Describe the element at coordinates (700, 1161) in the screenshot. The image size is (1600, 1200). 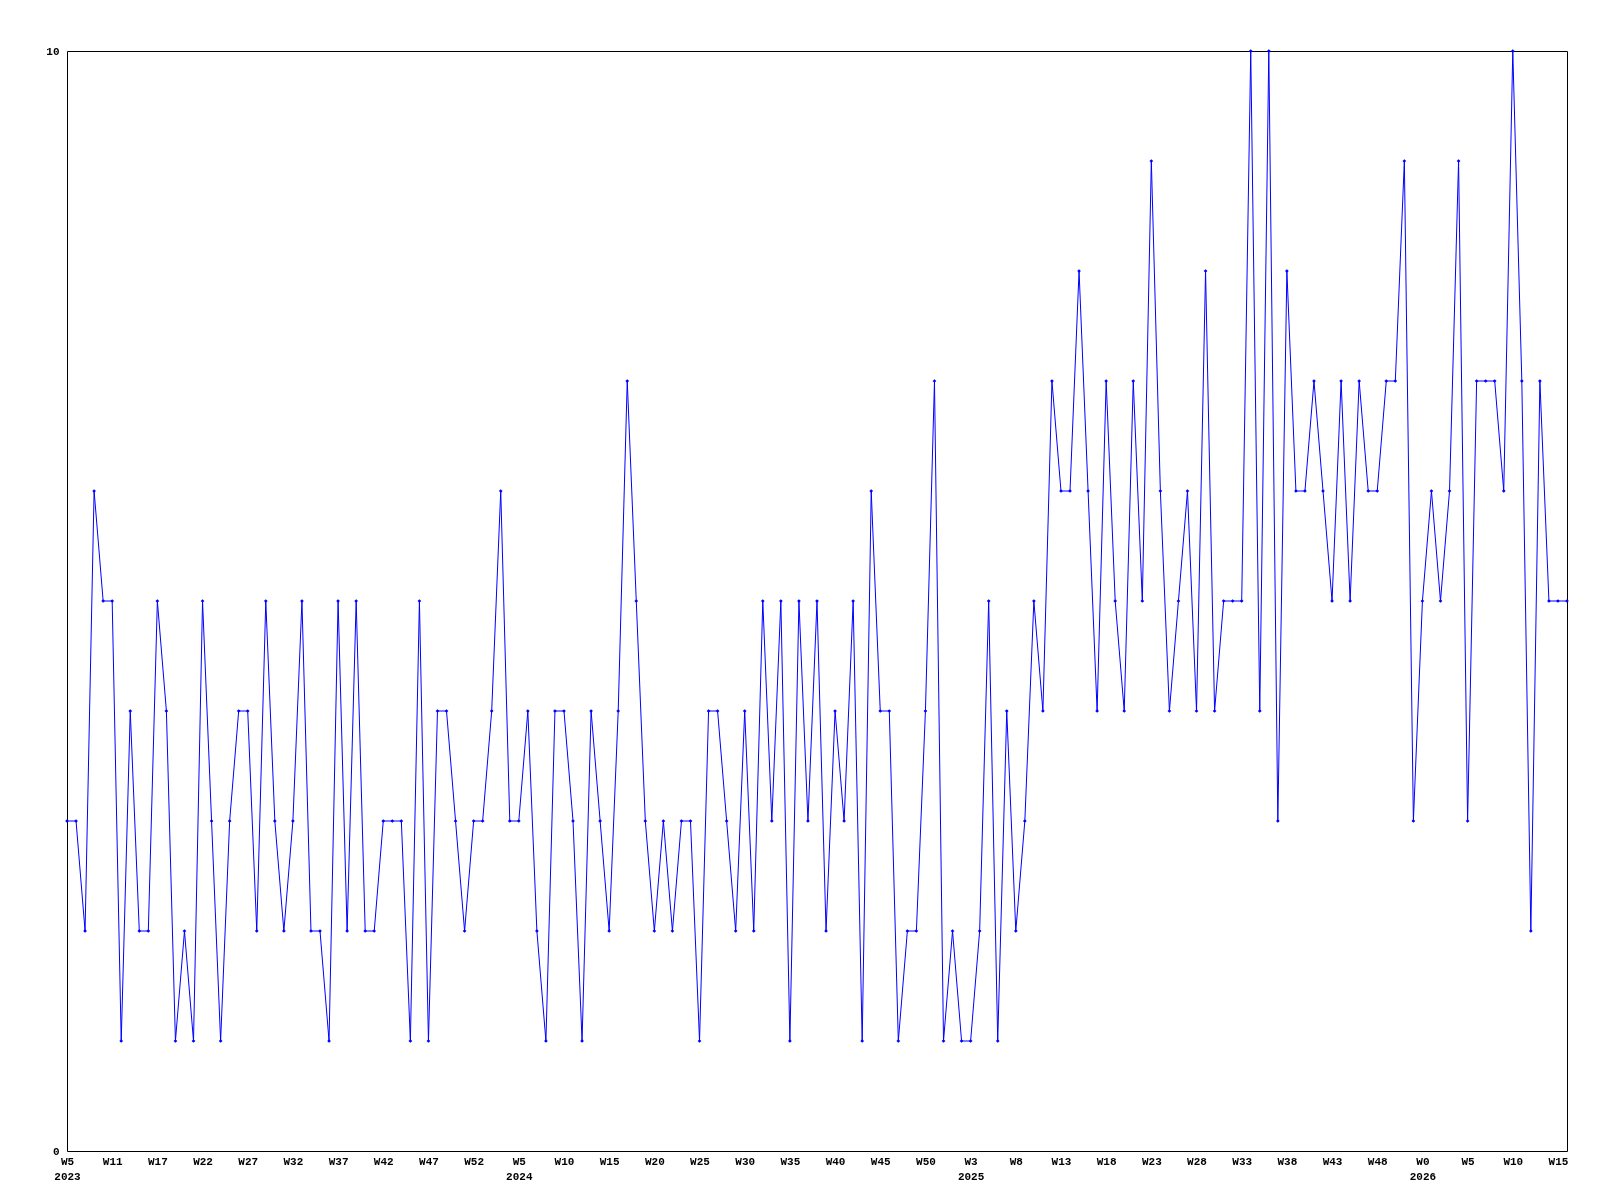
I see `x-tick-label: W25` at that location.